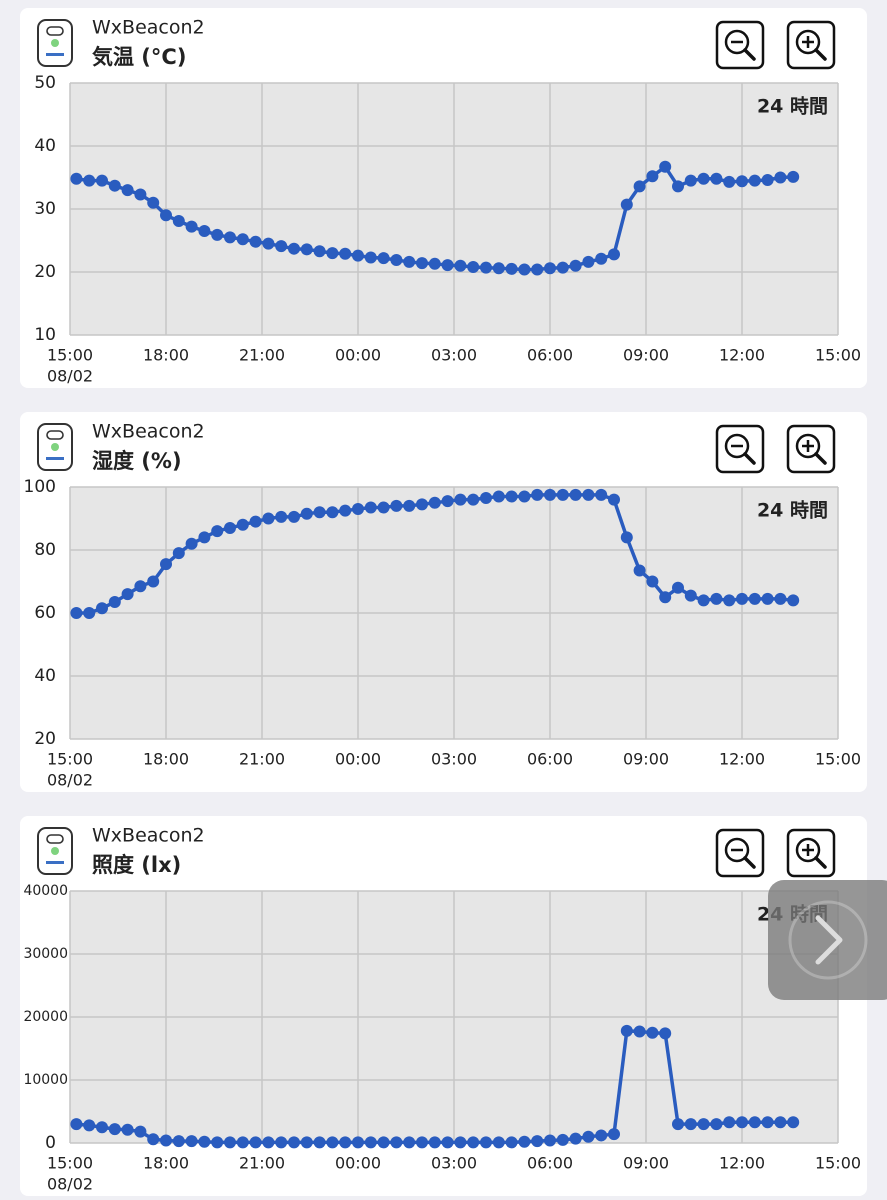  What do you see at coordinates (262, 759) in the screenshot?
I see `x-tick-label: 21:00` at bounding box center [262, 759].